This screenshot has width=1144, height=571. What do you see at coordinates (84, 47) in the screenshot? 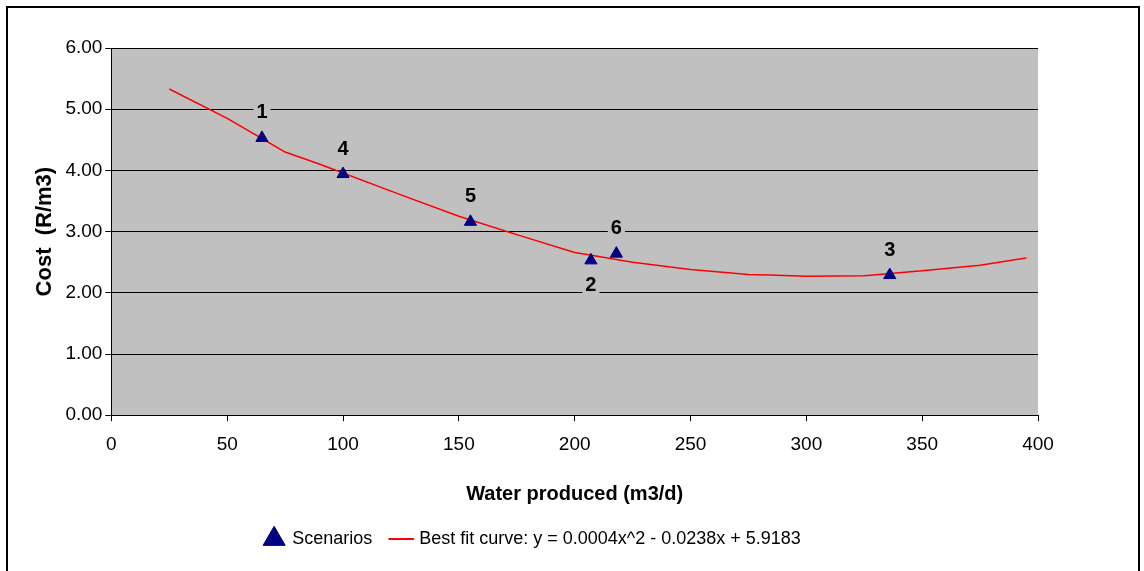
I see `y-tick-label: 6.00` at bounding box center [84, 47].